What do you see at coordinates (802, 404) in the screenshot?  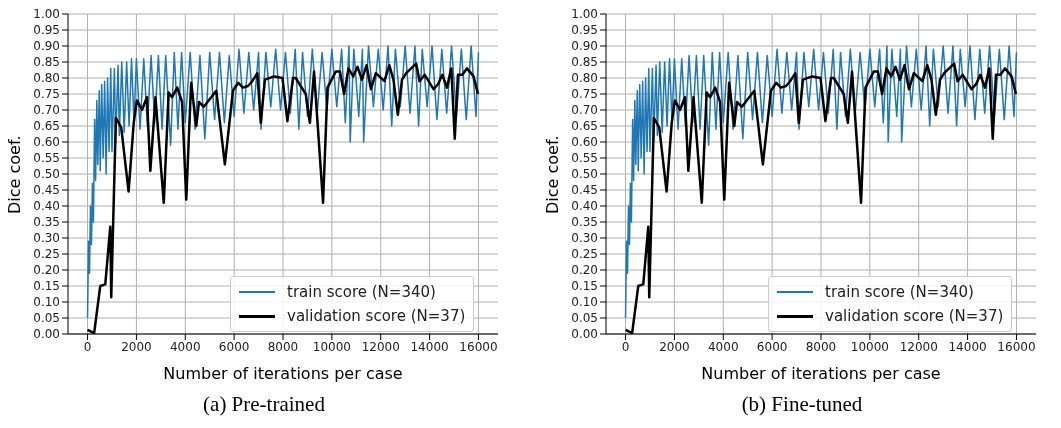 I see `text: (b) Fine-tuned` at bounding box center [802, 404].